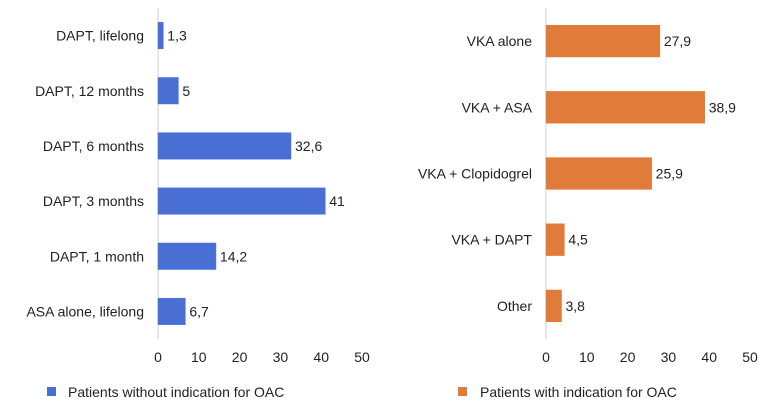 The height and width of the screenshot is (408, 765). Describe the element at coordinates (514, 306) in the screenshot. I see `category-label: Other` at that location.